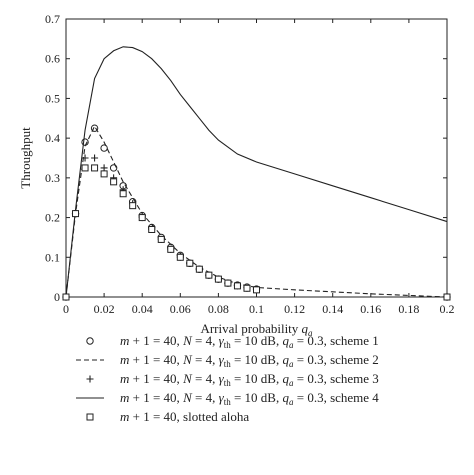 The height and width of the screenshot is (475, 474). I want to click on y-tick-label: 0.4, so click(52, 138).